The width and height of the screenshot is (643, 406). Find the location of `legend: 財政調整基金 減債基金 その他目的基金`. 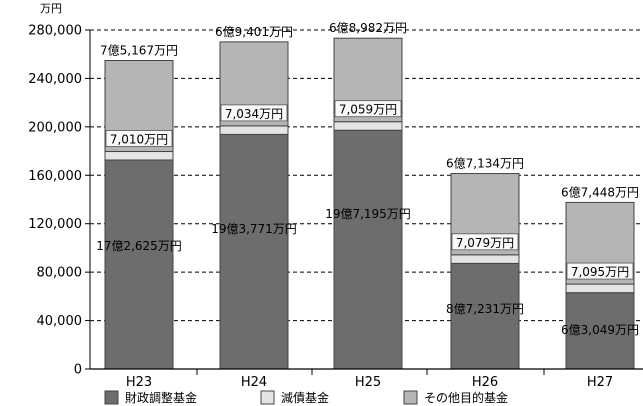

legend: 財政調整基金 減債基金 その他目的基金 is located at coordinates (306, 397).